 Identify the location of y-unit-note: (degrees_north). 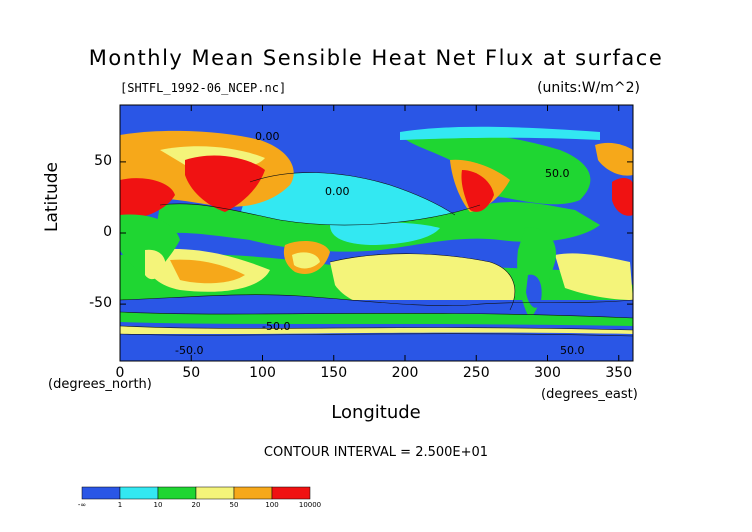
(100, 384).